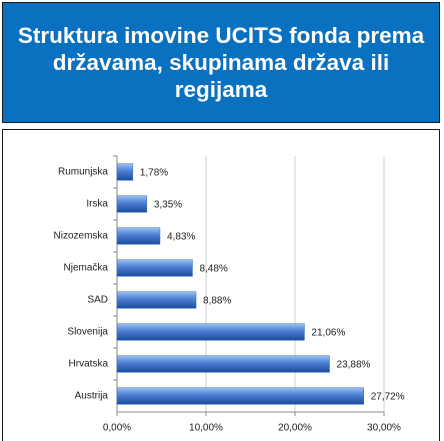 The width and height of the screenshot is (444, 441). Describe the element at coordinates (168, 205) in the screenshot. I see `value-label: 3,35%` at that location.